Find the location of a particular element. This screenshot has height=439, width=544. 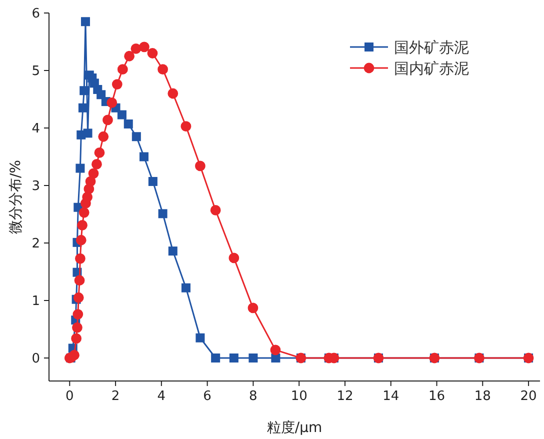

y-tick-label: 4 is located at coordinates (36, 129).